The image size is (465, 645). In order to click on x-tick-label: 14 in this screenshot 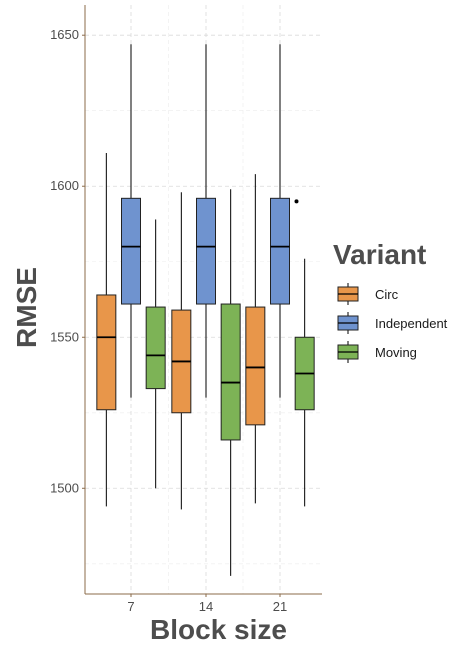, I will do `click(206, 606)`.